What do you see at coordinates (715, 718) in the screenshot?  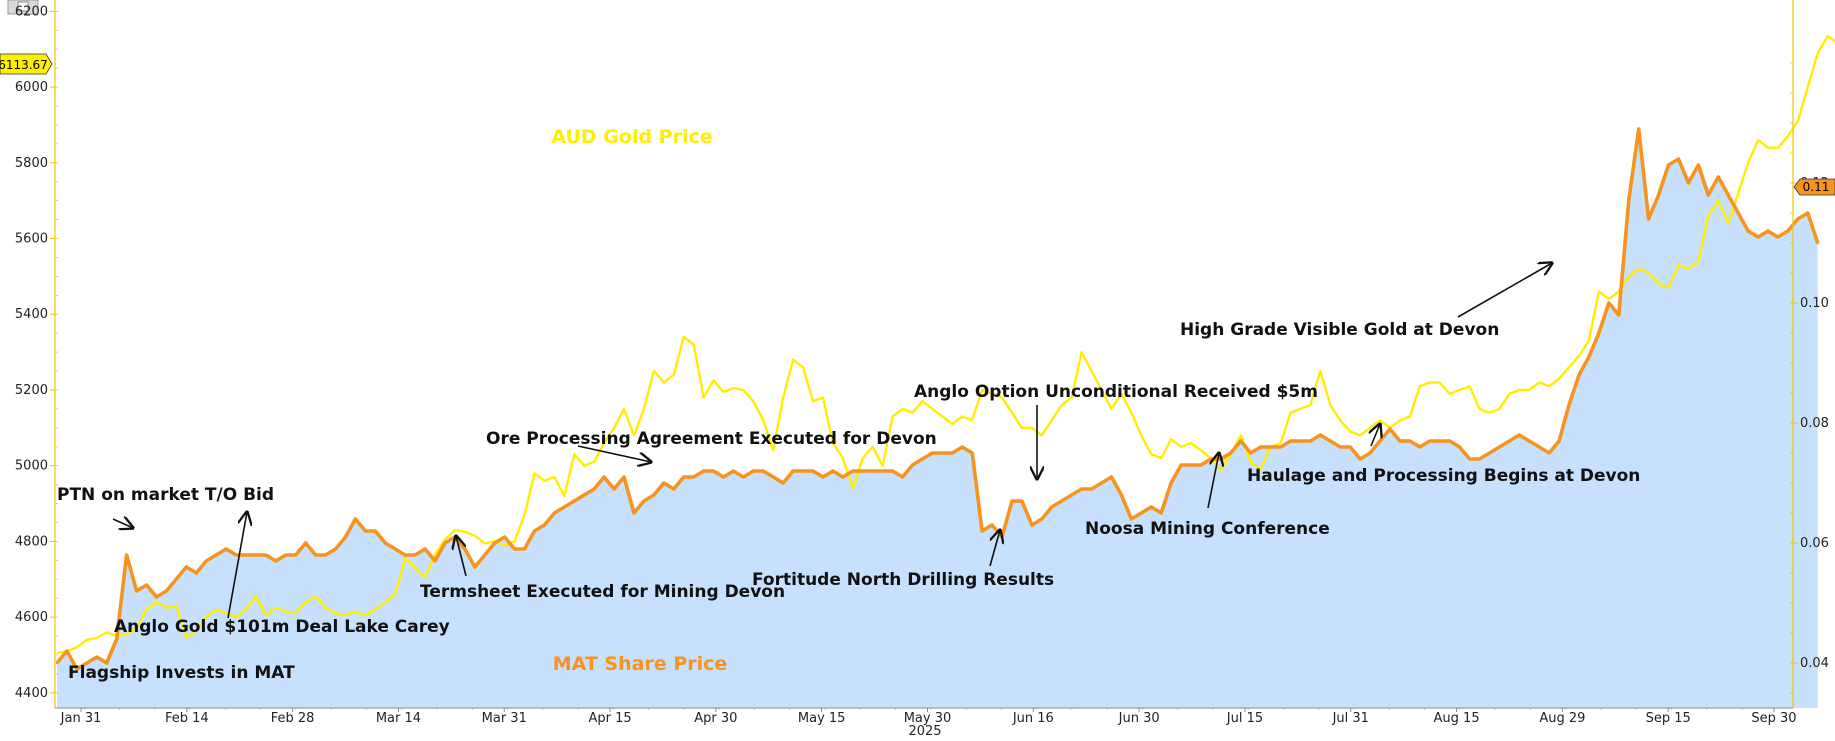 I see `x-axis-tick-label: Apr 30` at bounding box center [715, 718].